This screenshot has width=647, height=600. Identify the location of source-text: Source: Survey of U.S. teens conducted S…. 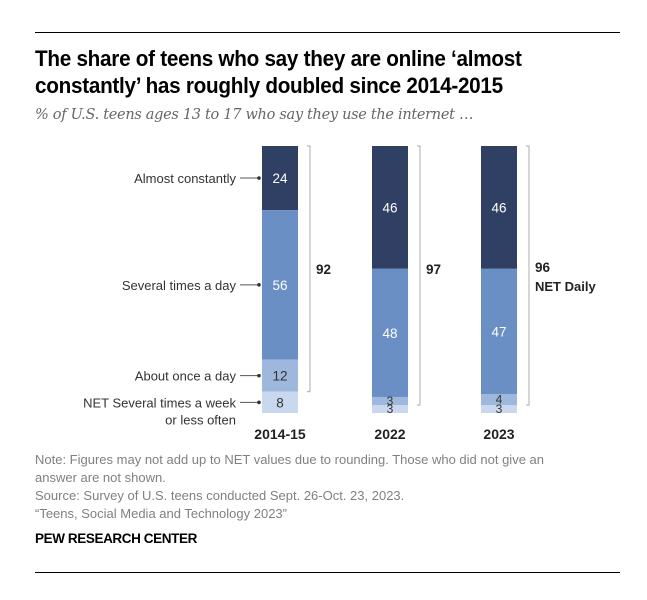
(220, 495).